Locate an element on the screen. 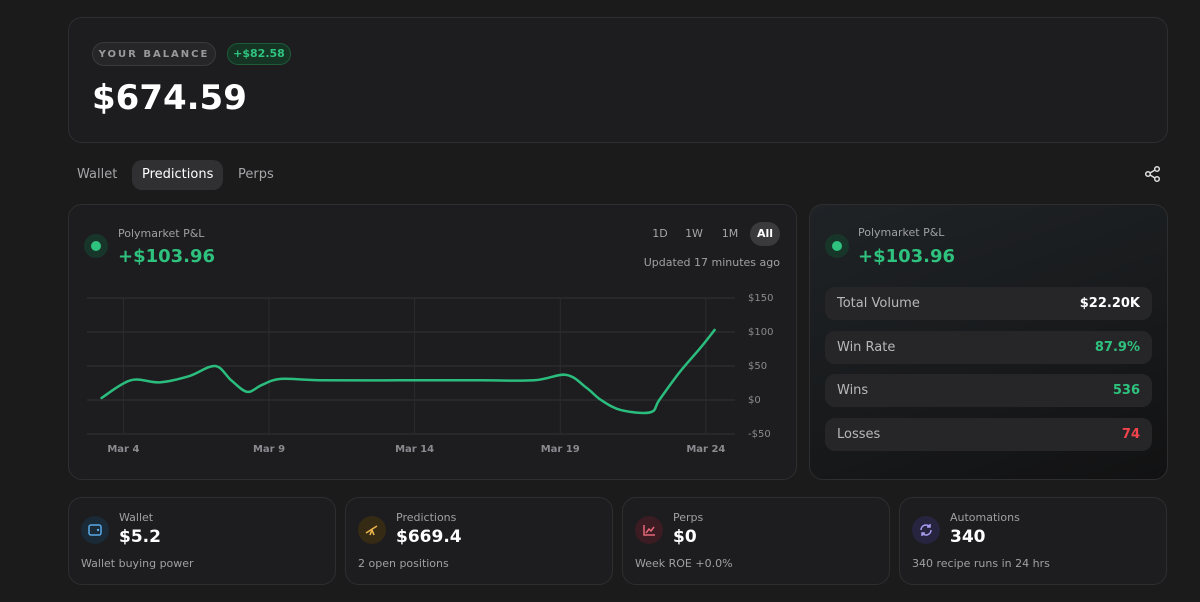  y-tick-label: $150 is located at coordinates (760, 298).